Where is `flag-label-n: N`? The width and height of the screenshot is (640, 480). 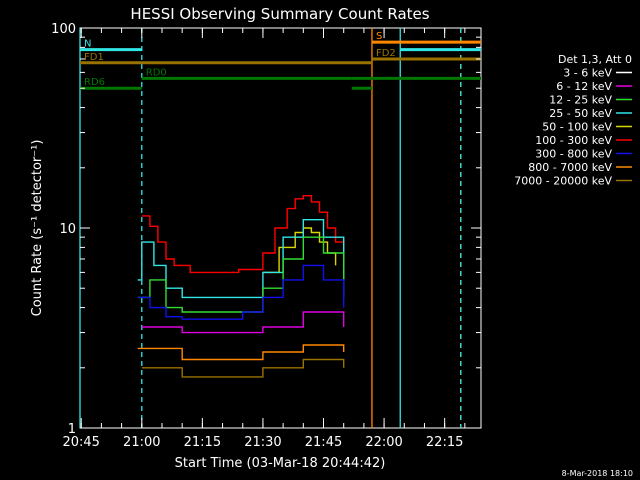
flag-label-n: N is located at coordinates (87, 44).